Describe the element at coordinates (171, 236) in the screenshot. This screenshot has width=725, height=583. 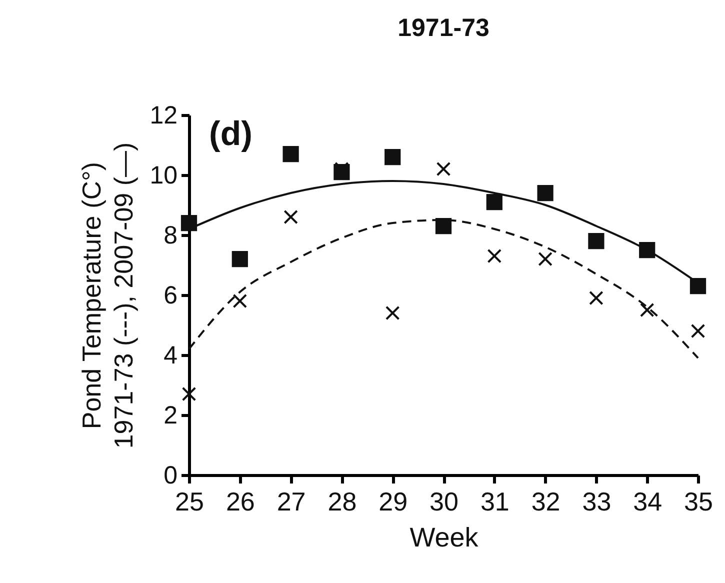
I see `y-tick-label: 8` at that location.